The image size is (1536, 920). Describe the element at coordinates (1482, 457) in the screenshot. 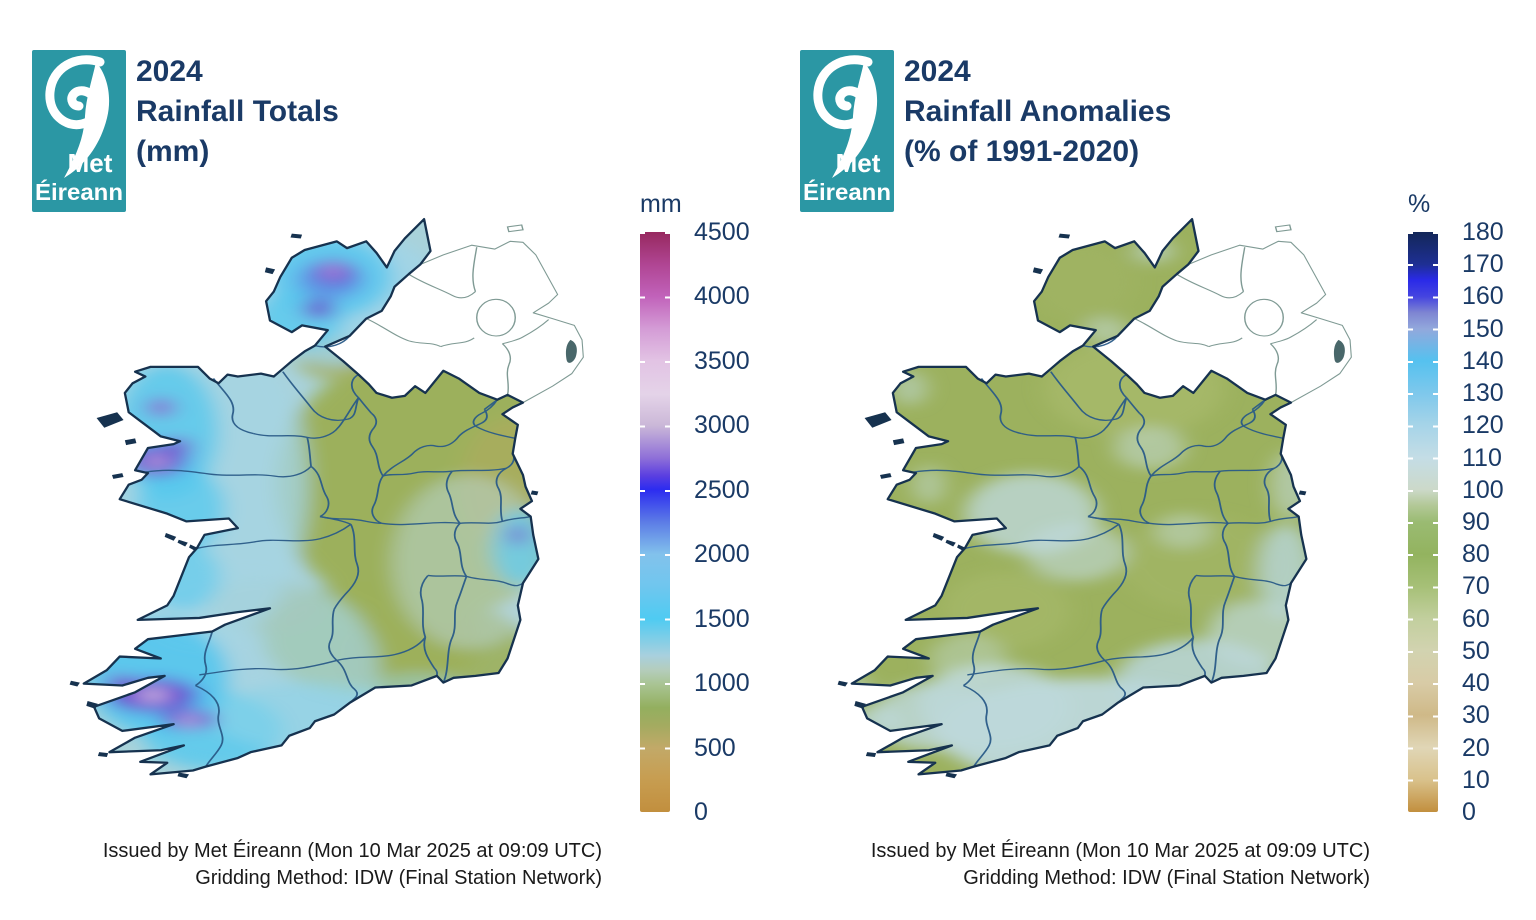

I see `colorbar-tick-label: 110` at that location.